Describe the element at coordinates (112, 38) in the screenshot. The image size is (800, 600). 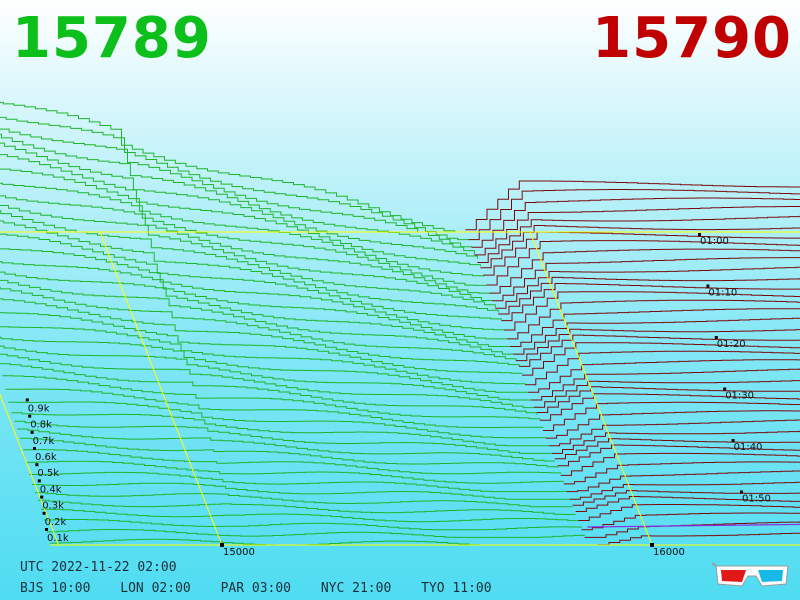
I see `bid-price: 15789` at that location.